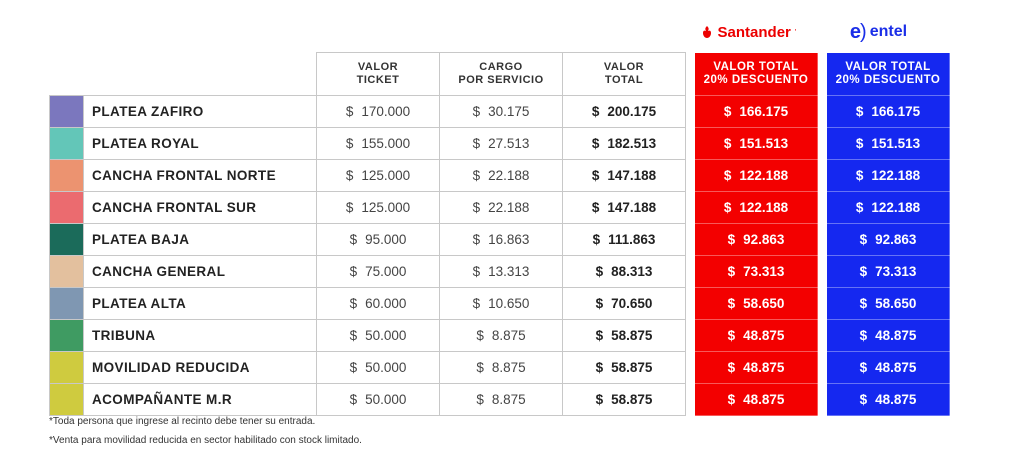 The height and width of the screenshot is (462, 1024). I want to click on valor-total: $147.188, so click(624, 175).